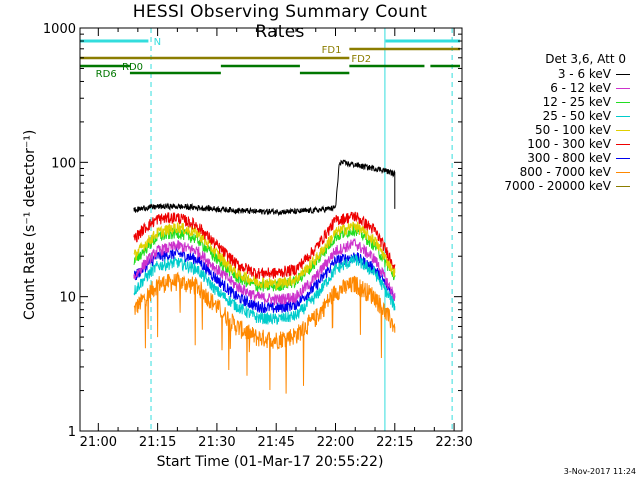 This screenshot has width=640, height=480. What do you see at coordinates (576, 102) in the screenshot?
I see `legend-label: 12 - 25 keV` at bounding box center [576, 102].